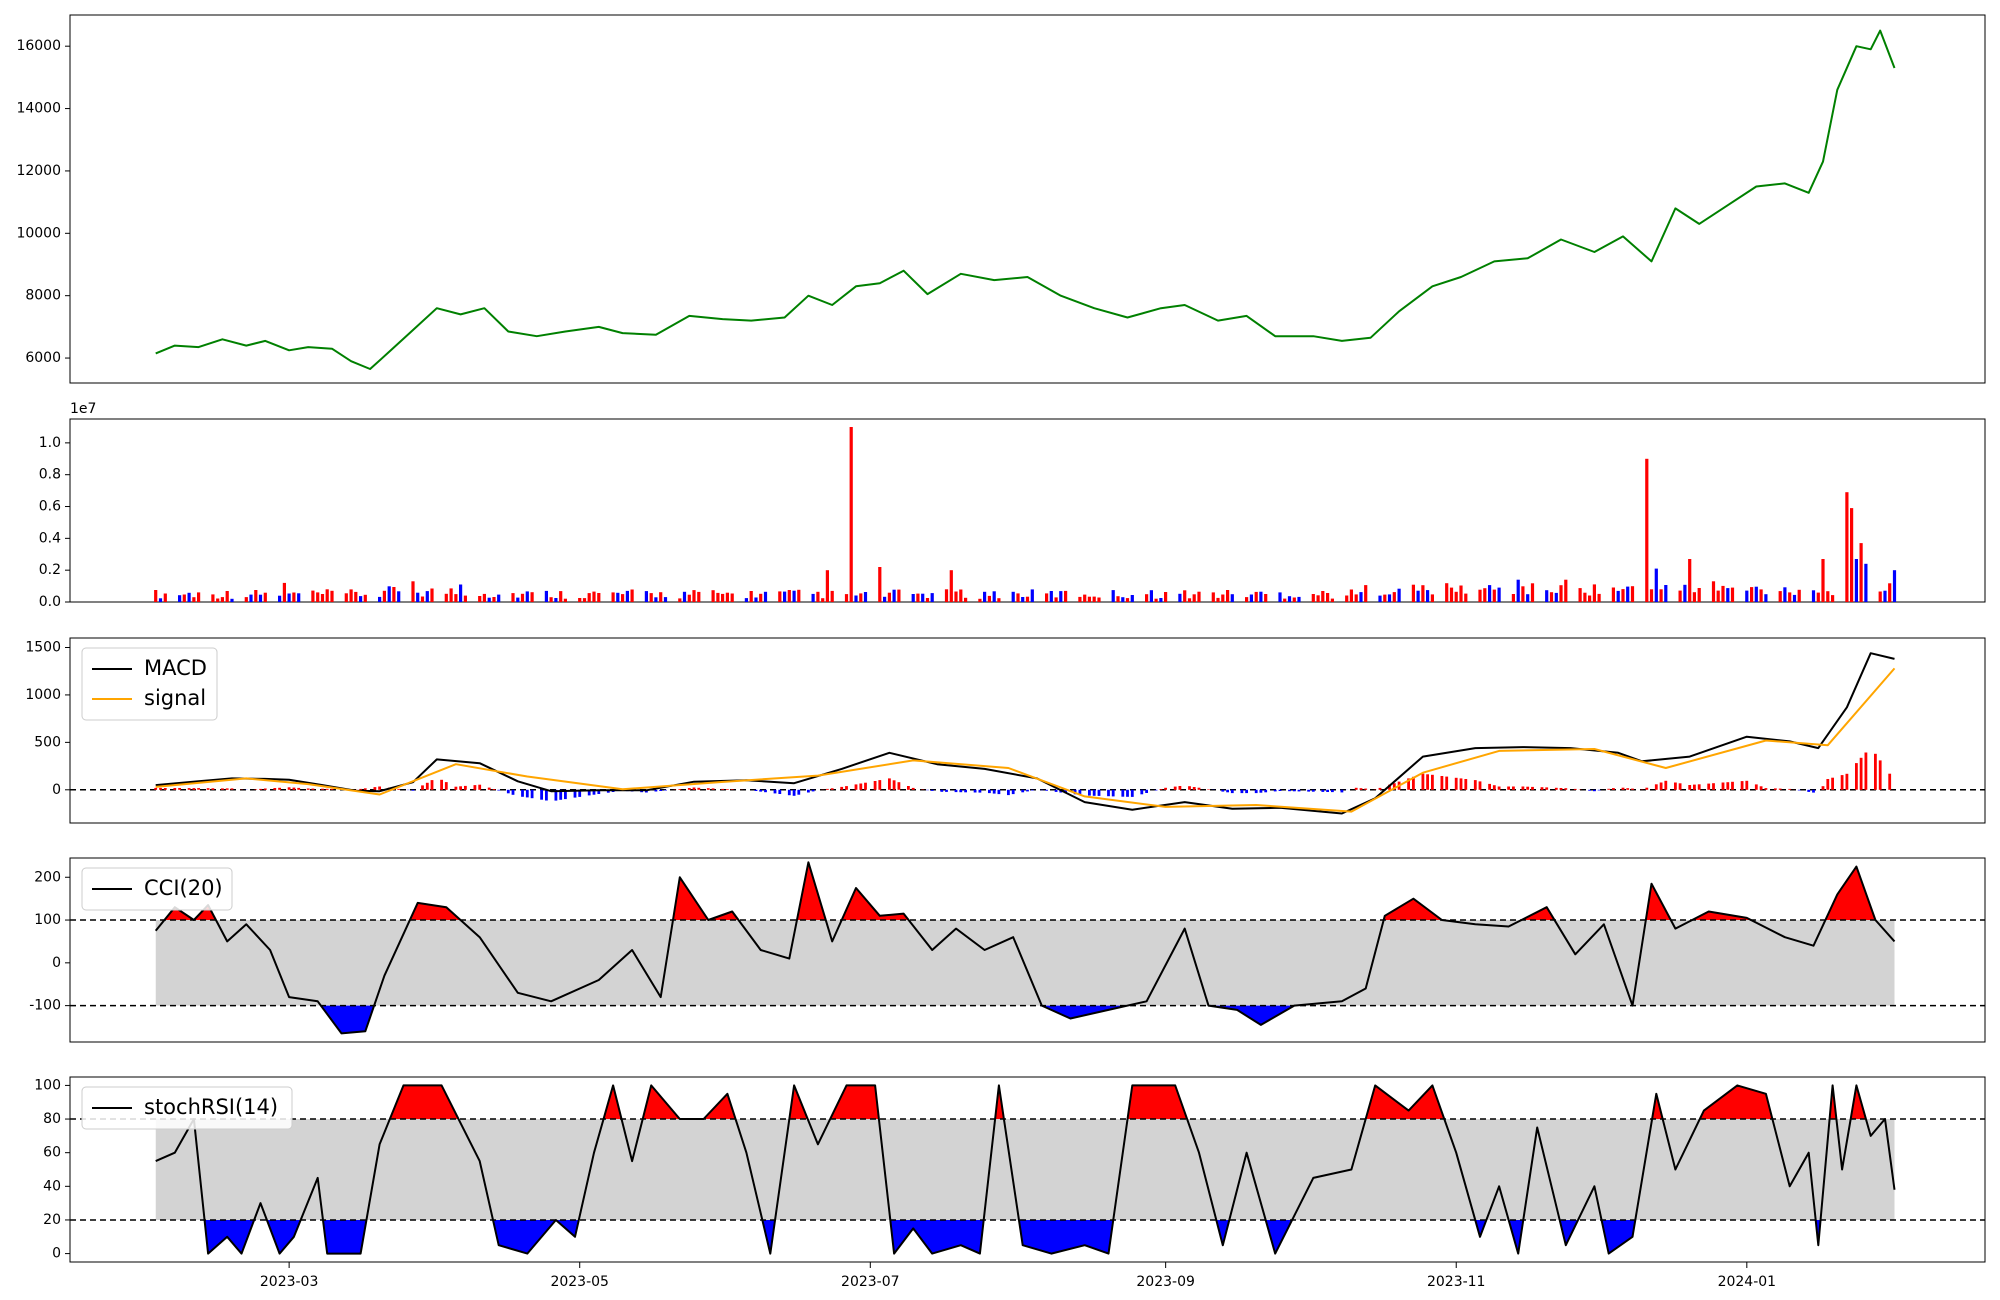  I want to click on y-tick-label: 6000, so click(43, 358).